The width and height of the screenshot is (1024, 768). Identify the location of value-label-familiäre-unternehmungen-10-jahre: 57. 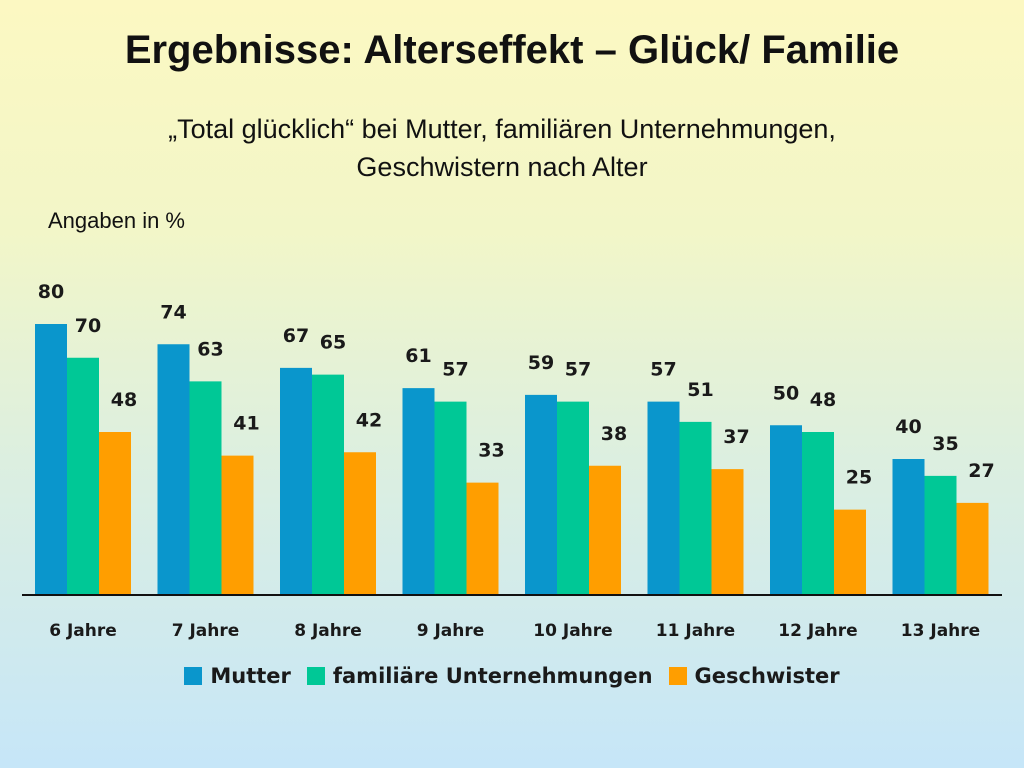
(578, 370).